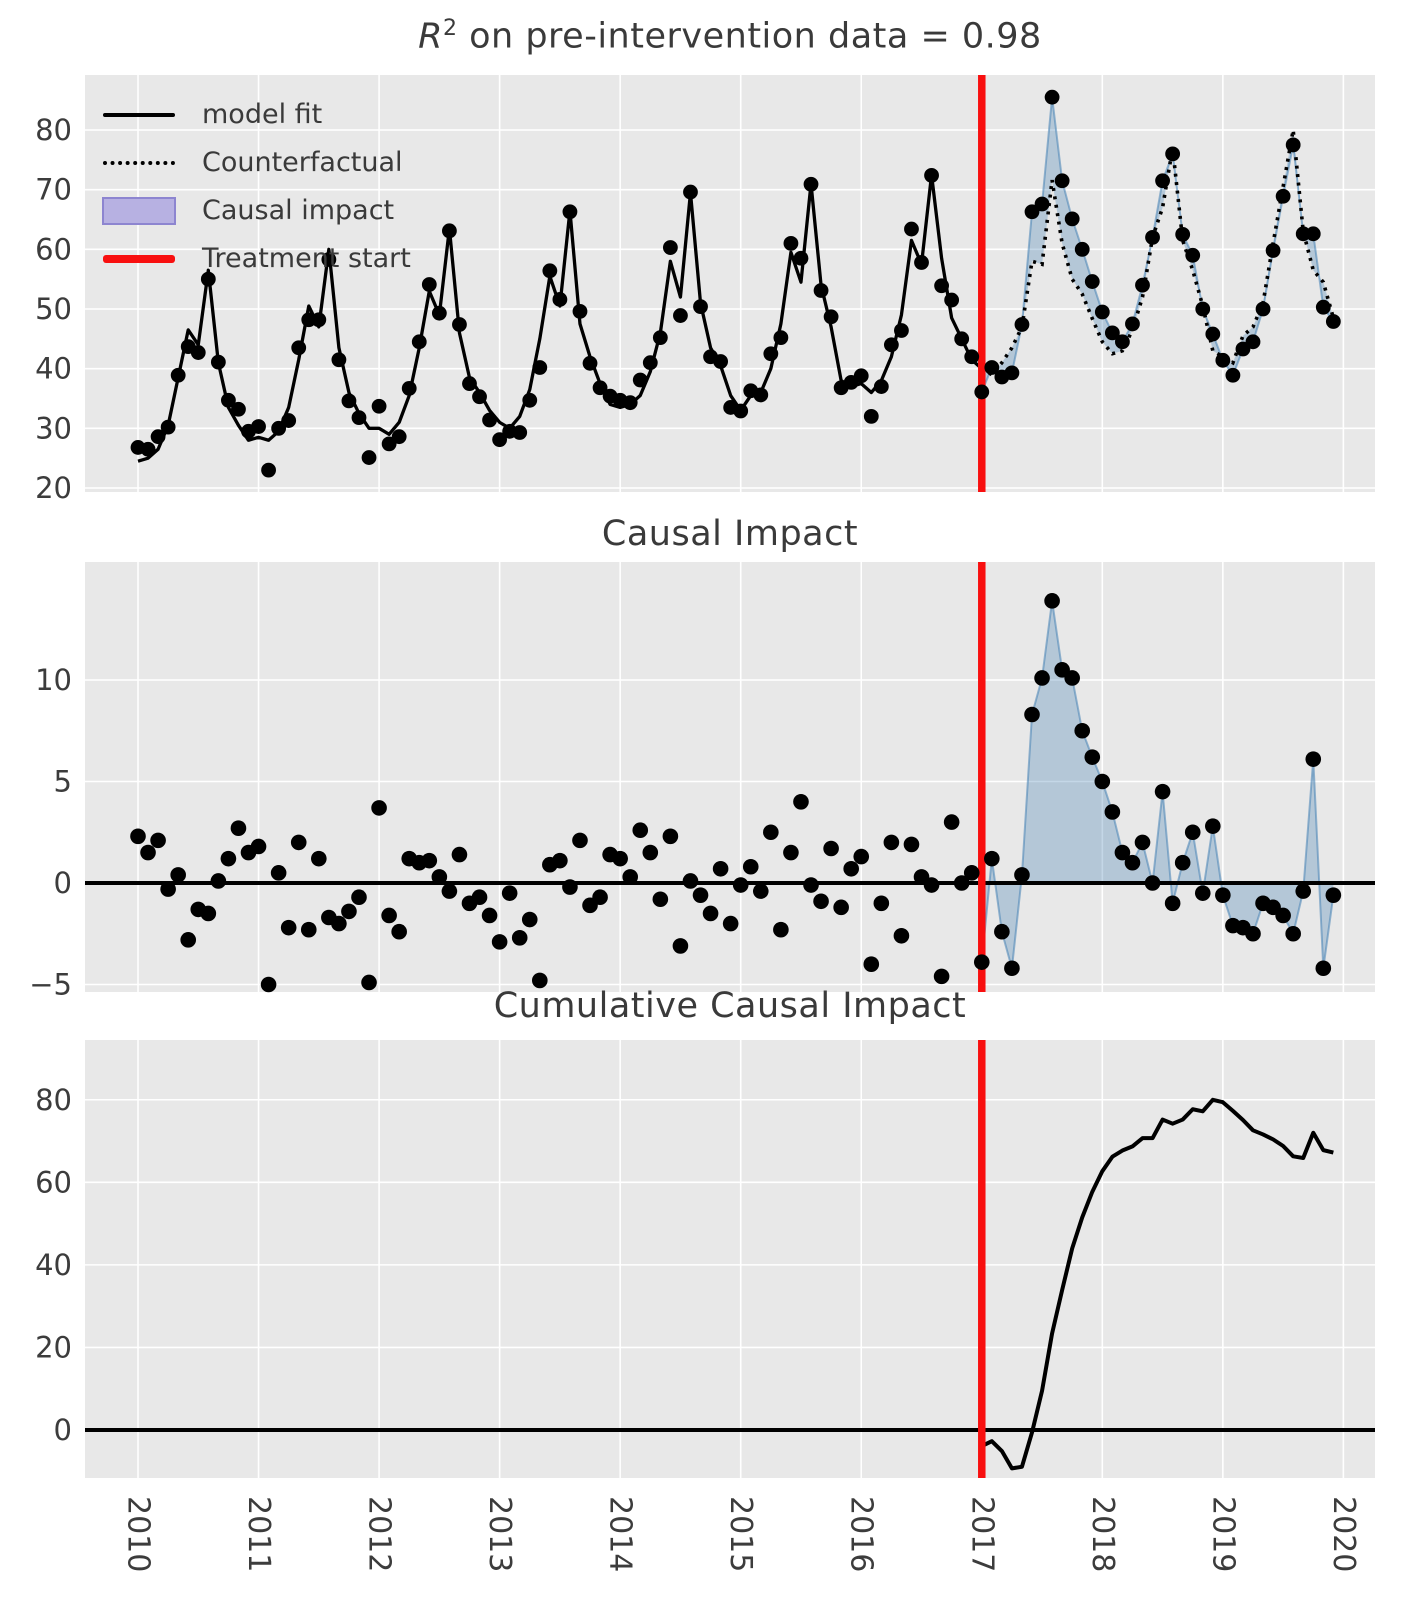 The width and height of the screenshot is (1423, 1623). I want to click on y-tick-label: −5, so click(50, 985).